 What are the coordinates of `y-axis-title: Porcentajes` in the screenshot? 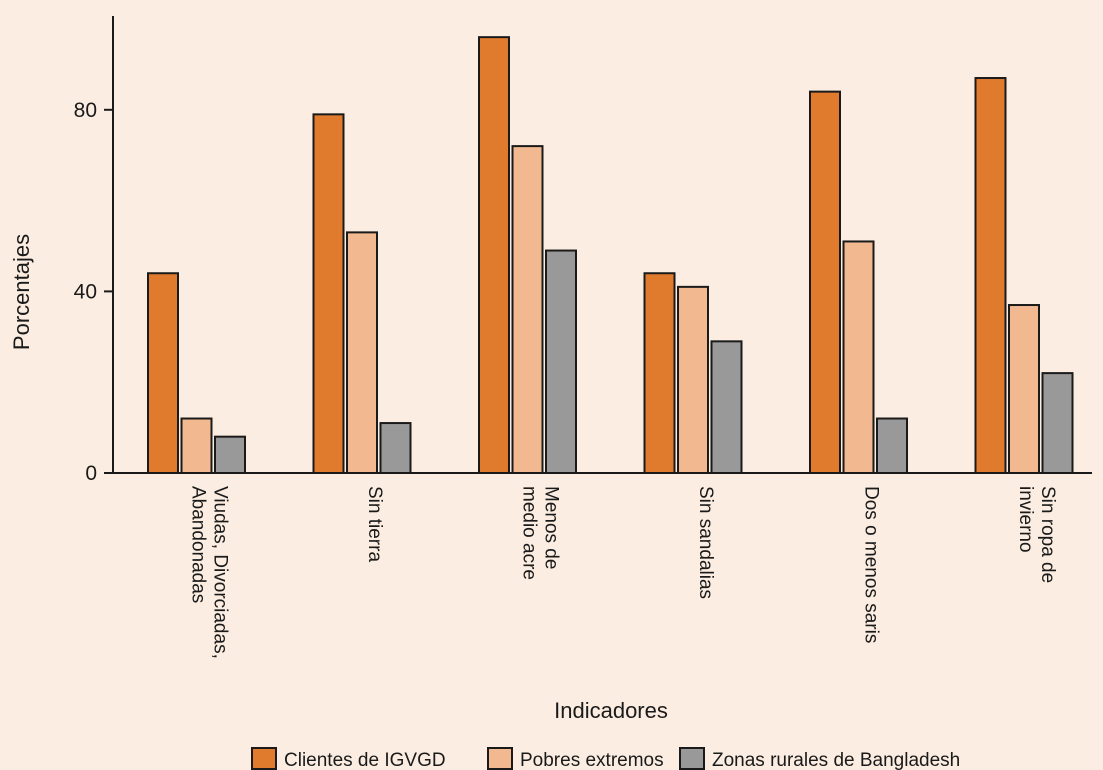 It's located at (21, 292).